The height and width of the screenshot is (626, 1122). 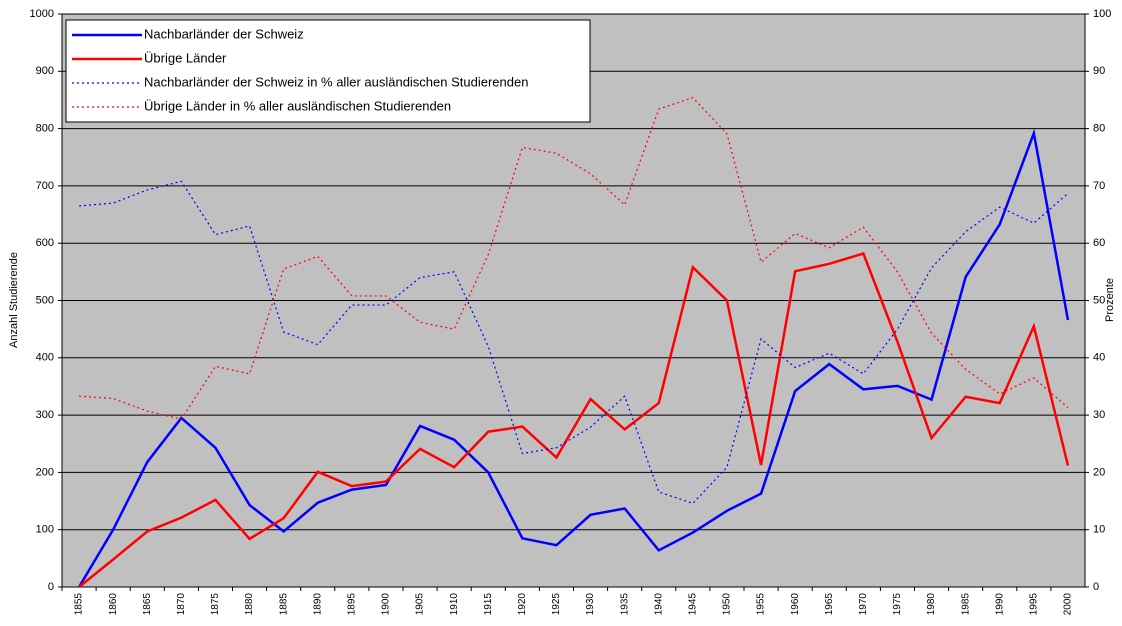 I want to click on y2-tick-label: 80, so click(x=1099, y=129).